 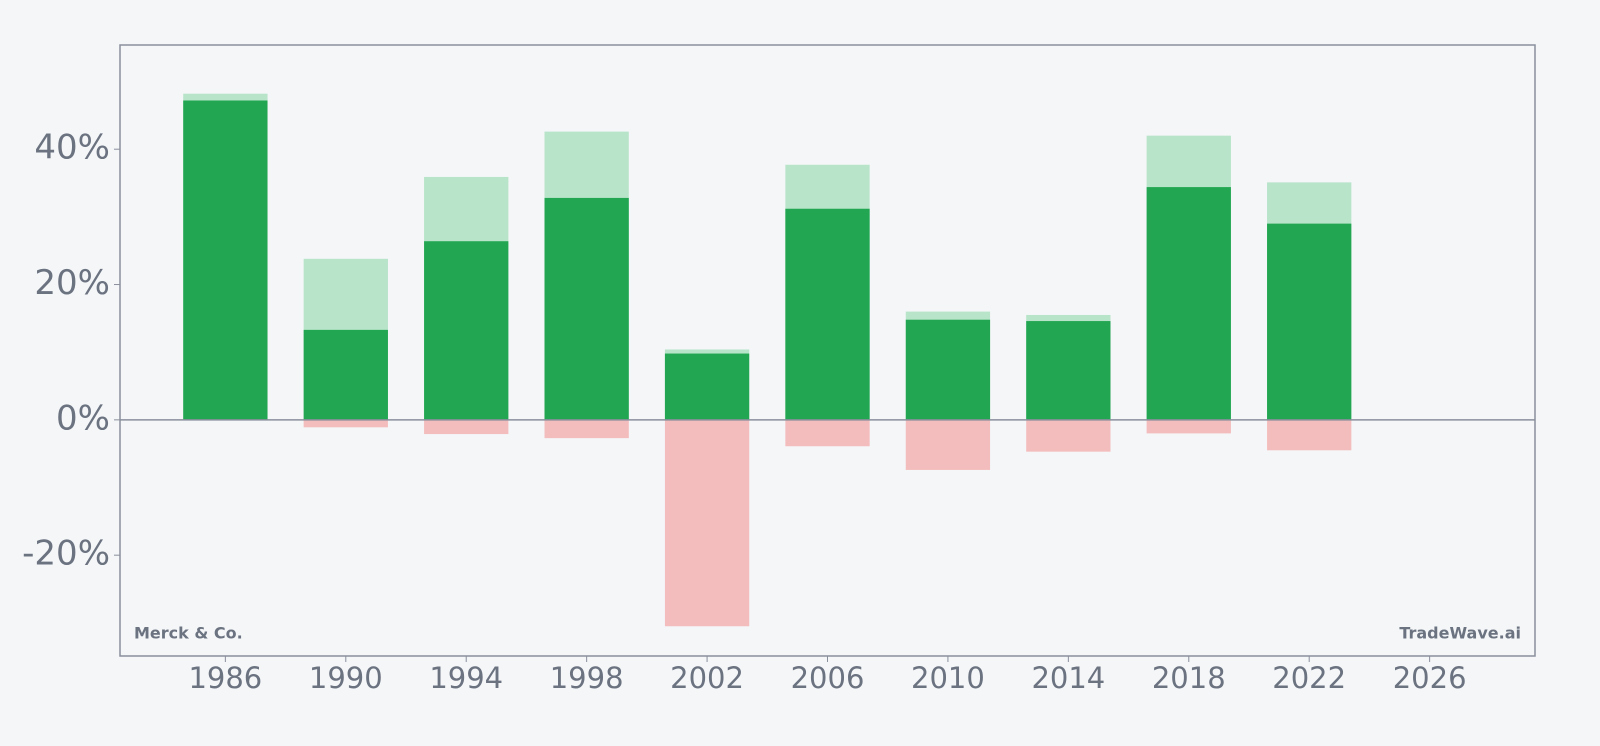 I want to click on x-tick-label: 1994, so click(x=466, y=678).